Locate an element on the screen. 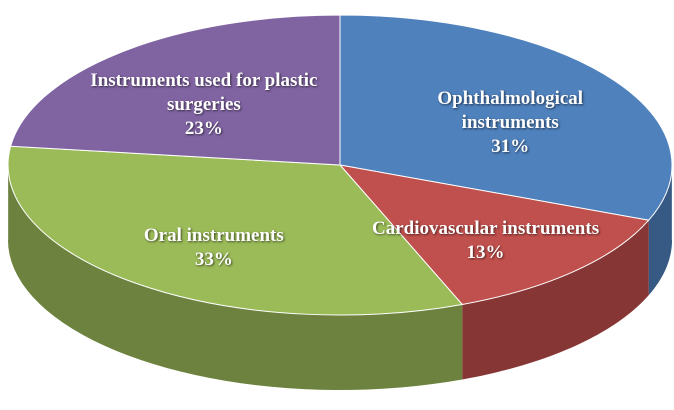 Image resolution: width=674 pixels, height=410 pixels. slice-label: Cardiovascular instruments 13% is located at coordinates (486, 241).